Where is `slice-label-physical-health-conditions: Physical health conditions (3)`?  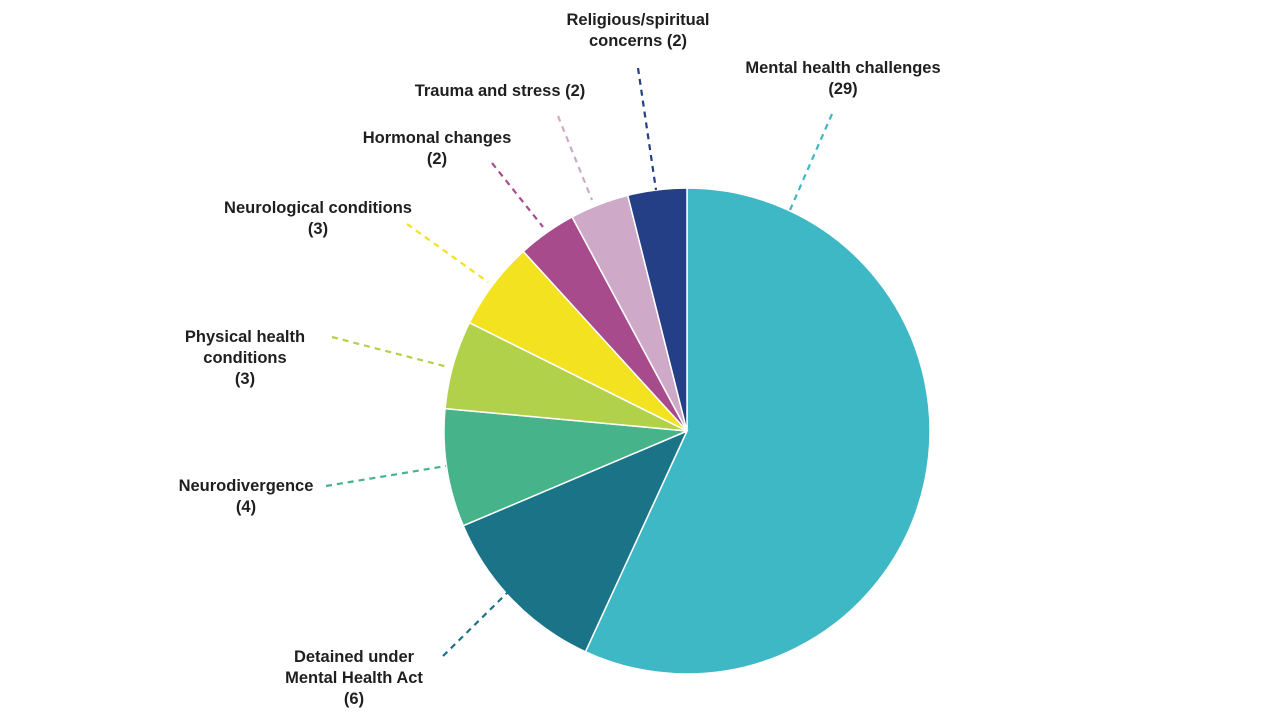 slice-label-physical-health-conditions: Physical health conditions (3) is located at coordinates (245, 358).